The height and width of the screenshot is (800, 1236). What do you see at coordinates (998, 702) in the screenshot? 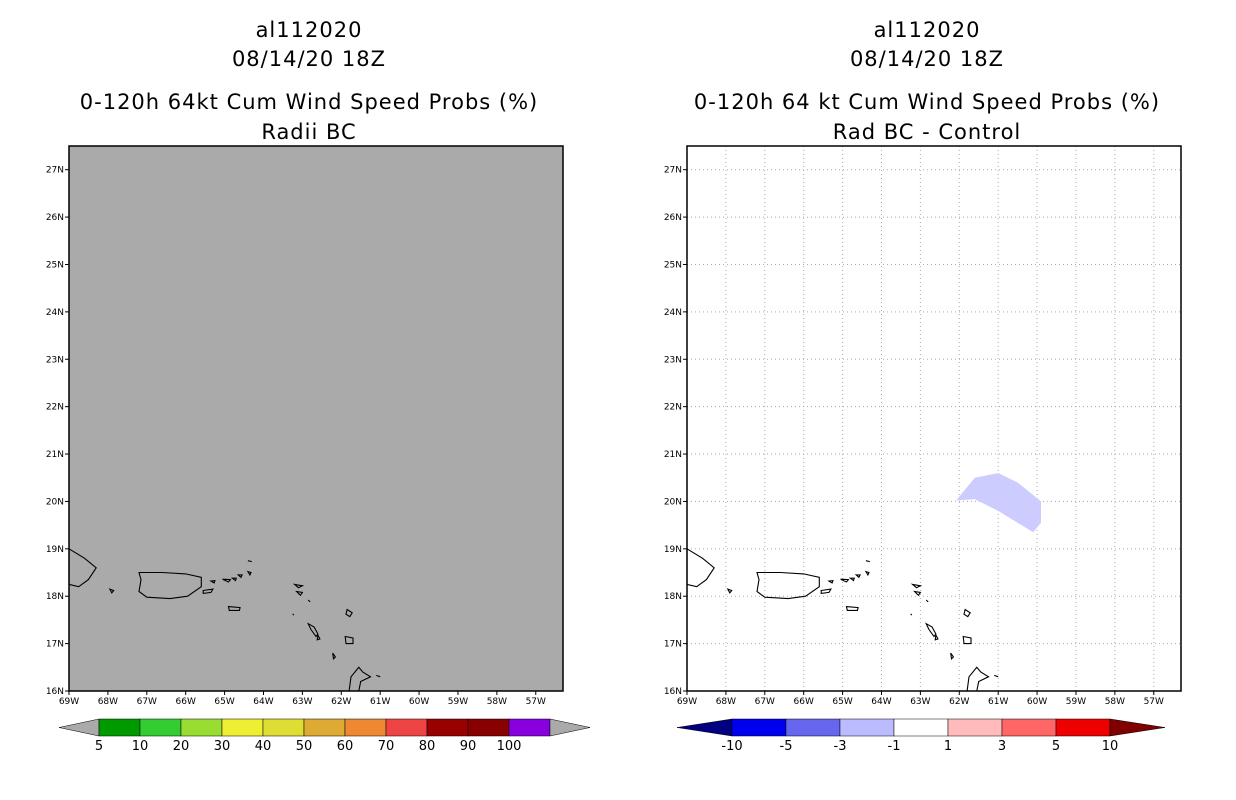
I see `lon-tick-label: 61W` at bounding box center [998, 702].